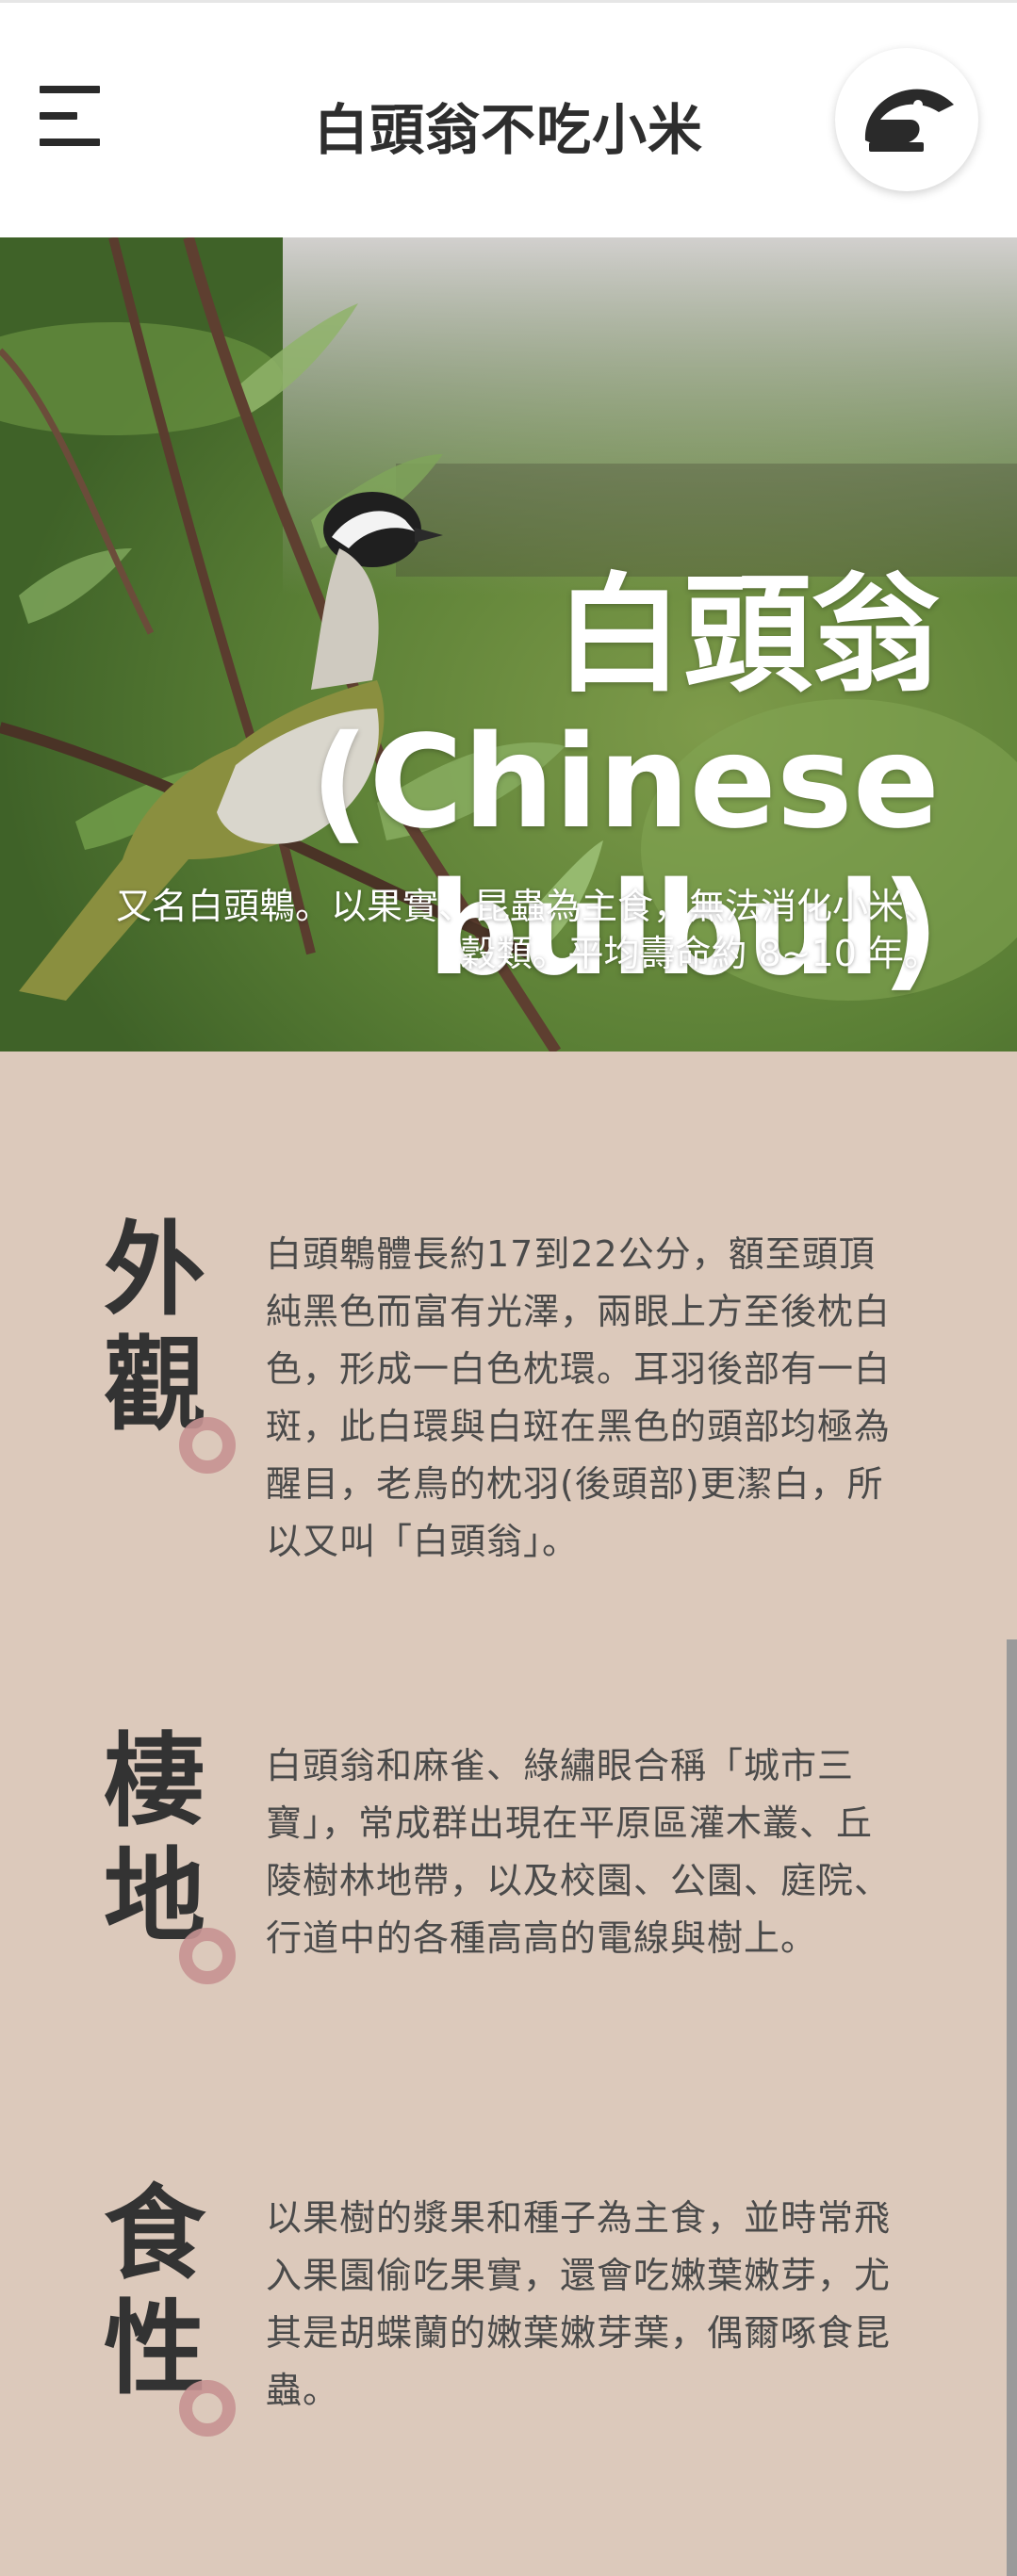  What do you see at coordinates (508, 130) in the screenshot?
I see `site-title: 白頭翁不吃小米` at bounding box center [508, 130].